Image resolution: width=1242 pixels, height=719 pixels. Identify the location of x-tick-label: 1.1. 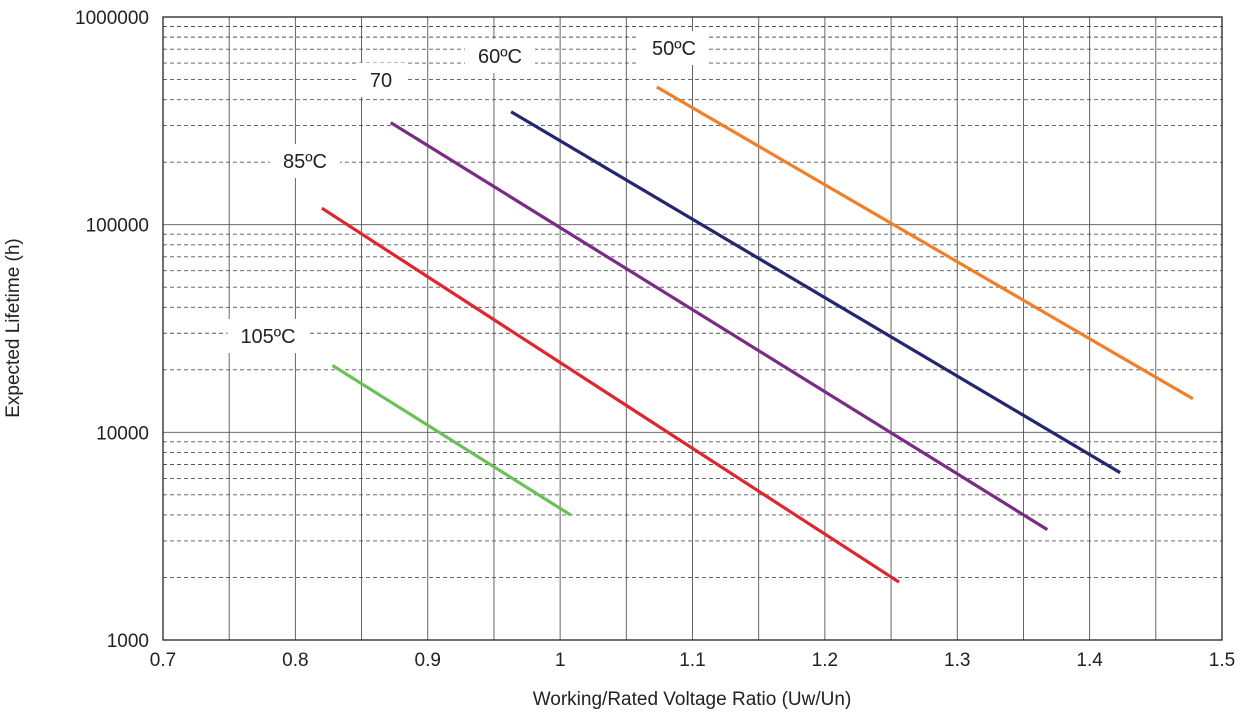
(692, 660).